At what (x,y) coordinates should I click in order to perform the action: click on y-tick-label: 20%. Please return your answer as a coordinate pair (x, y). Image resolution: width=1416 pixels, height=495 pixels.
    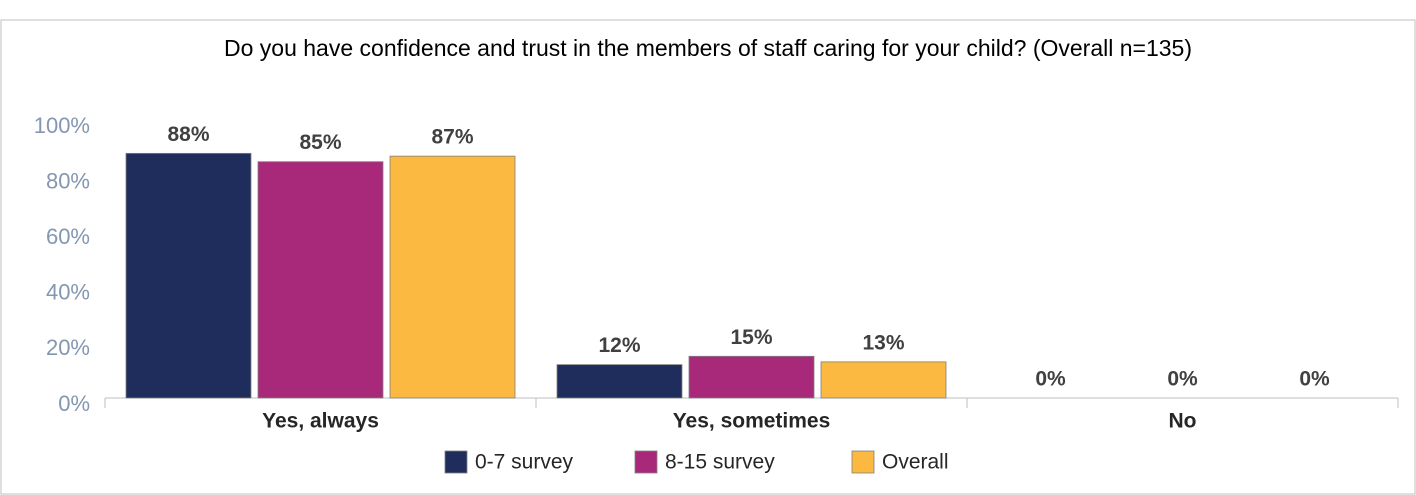
    Looking at the image, I should click on (68, 347).